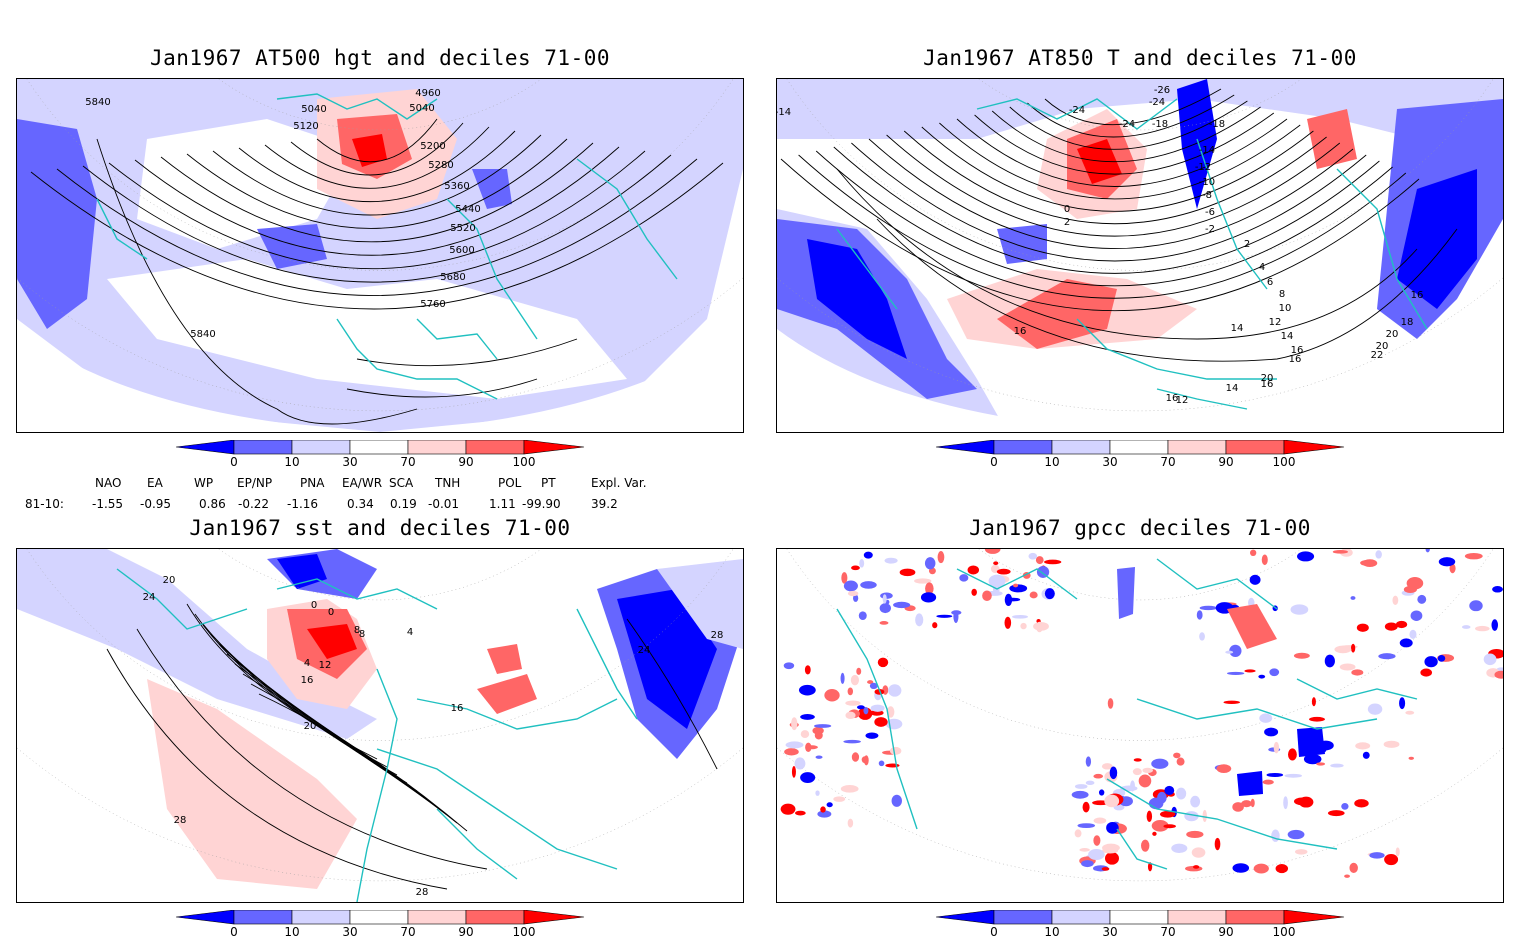 The image size is (1520, 940). I want to click on teleconn-value-sca: 0.19, so click(403, 504).